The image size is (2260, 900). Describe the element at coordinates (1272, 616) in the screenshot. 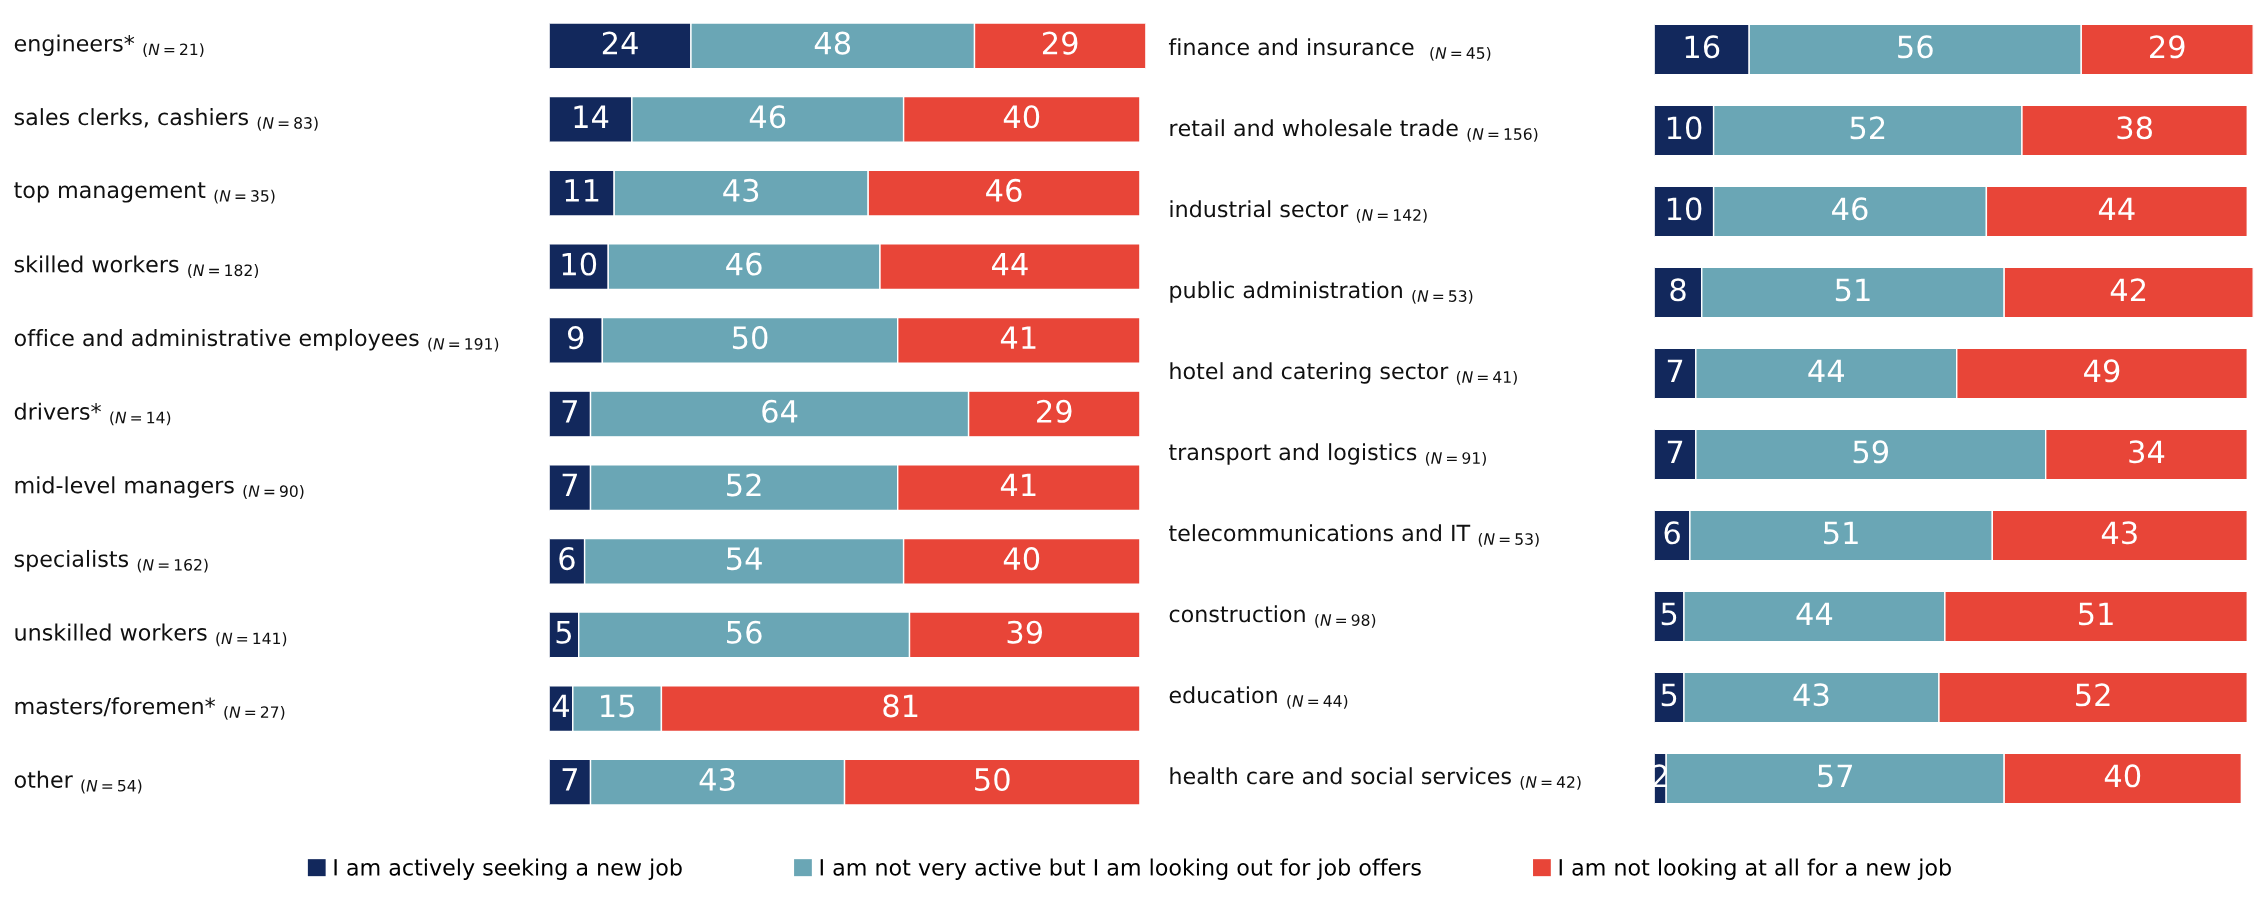

I see `category-label: construction $_{(N=98)}$` at that location.